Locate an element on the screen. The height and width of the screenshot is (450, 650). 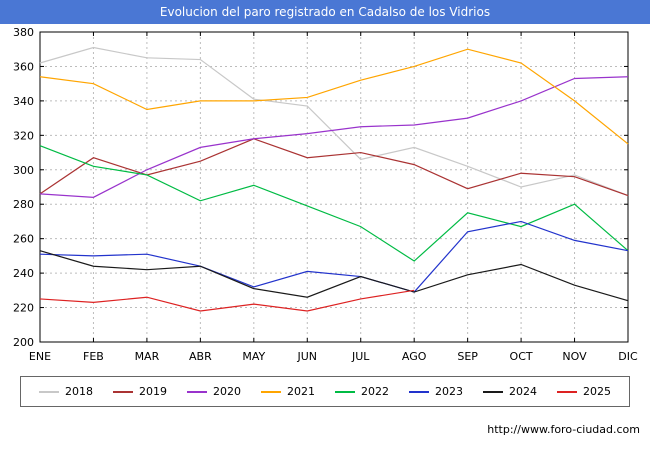
x-axis-label: FEB is located at coordinates (93, 356).